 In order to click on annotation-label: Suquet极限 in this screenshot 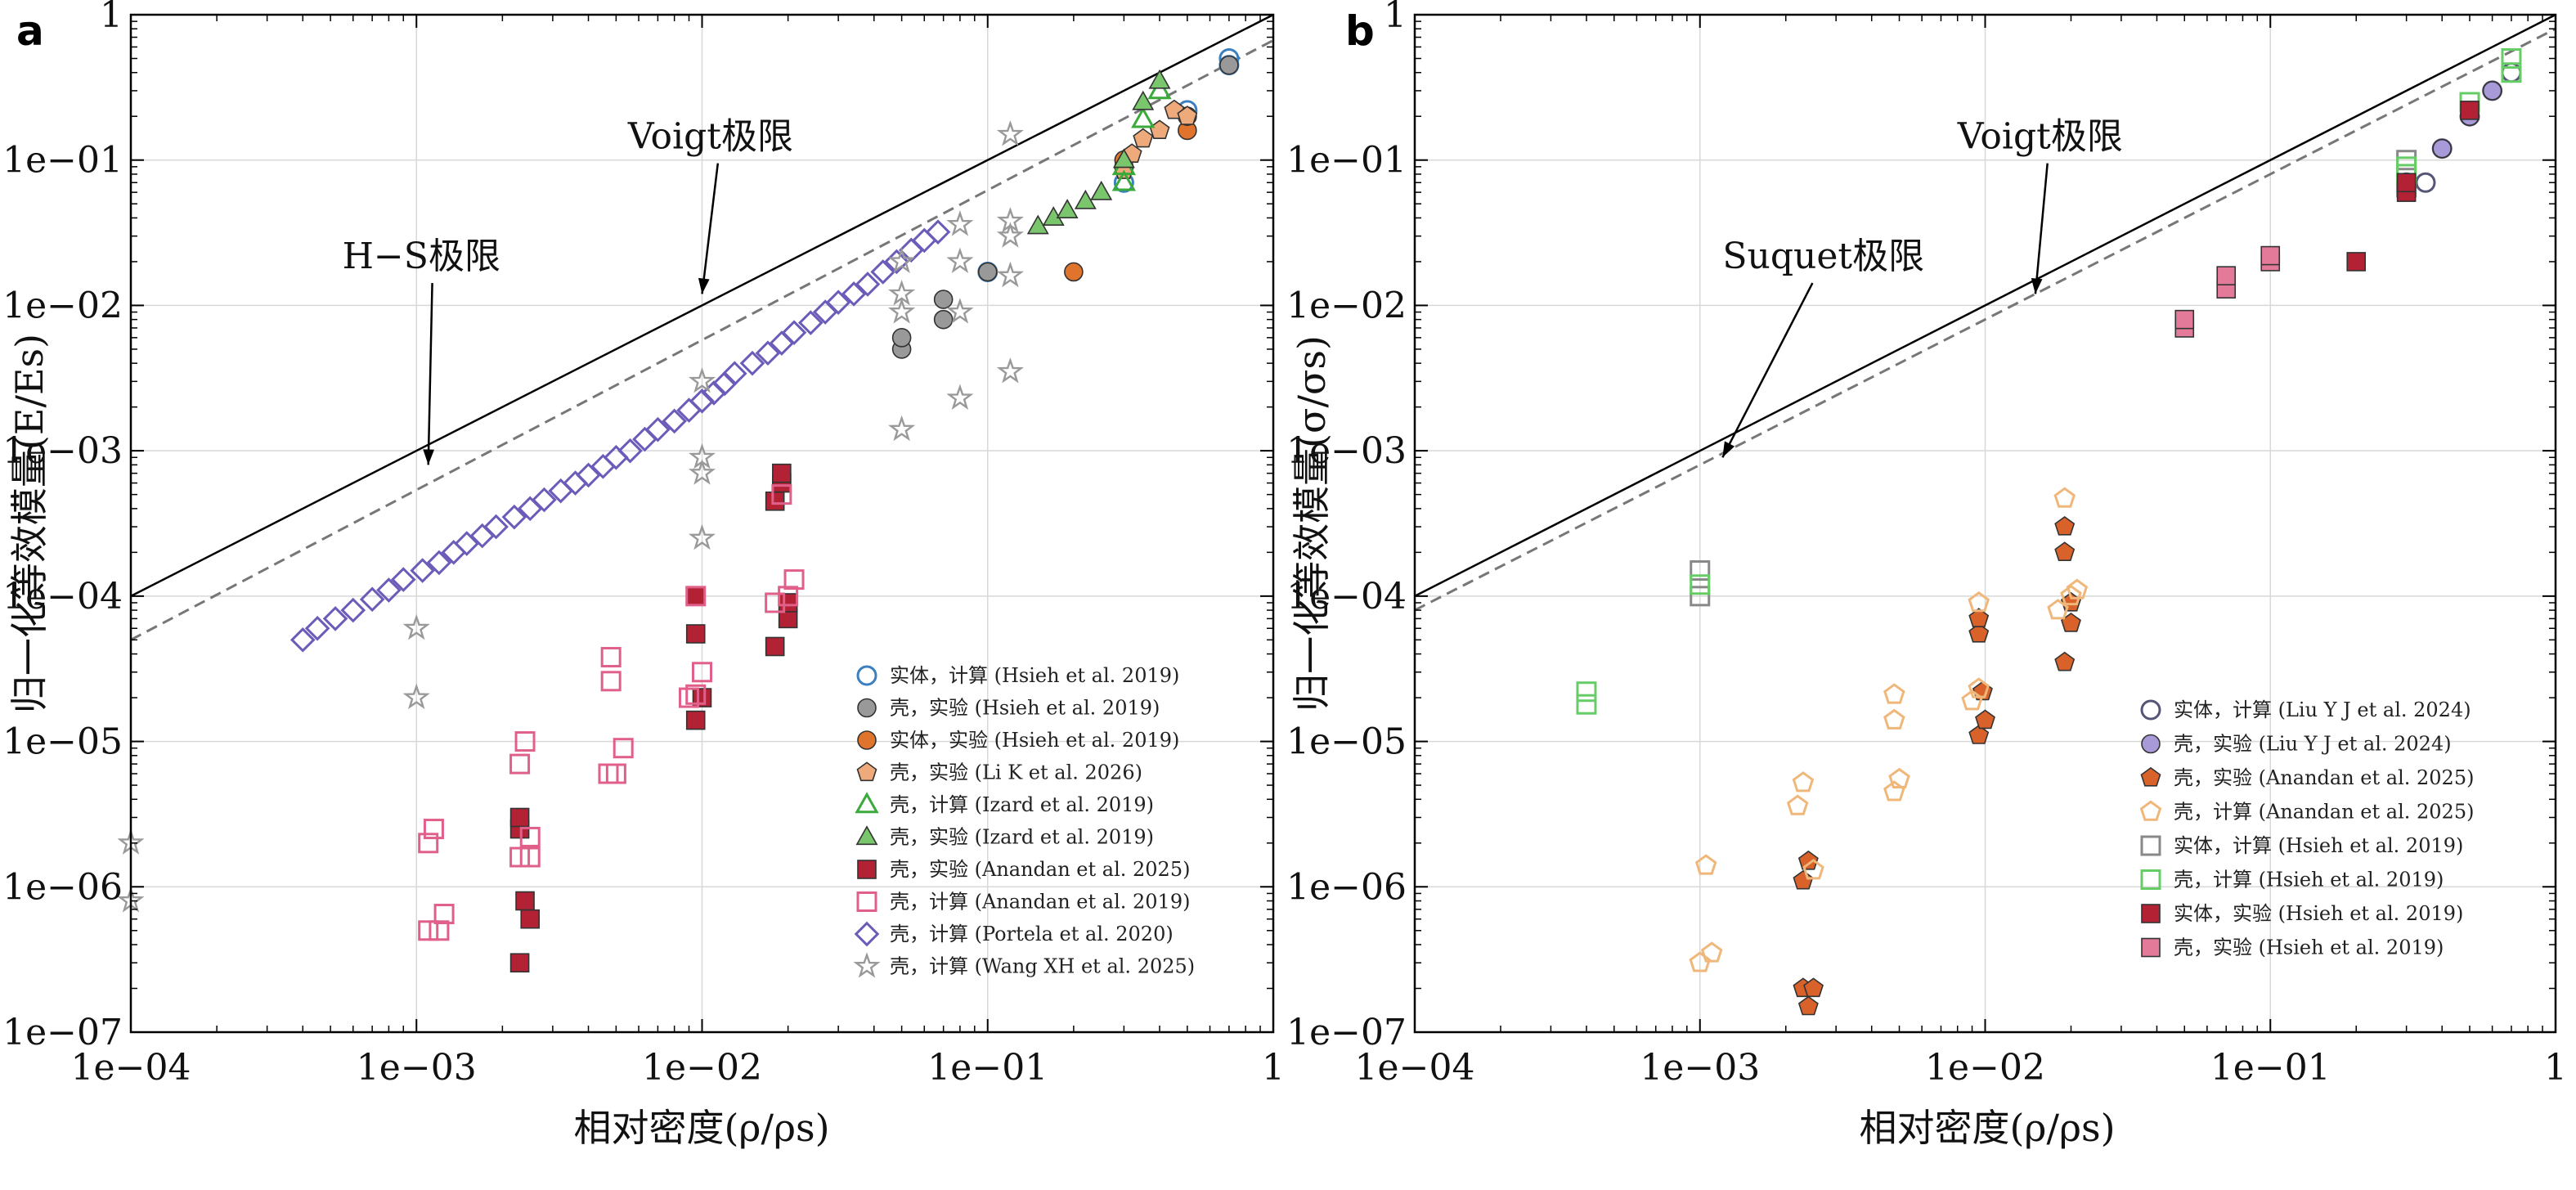, I will do `click(1823, 256)`.